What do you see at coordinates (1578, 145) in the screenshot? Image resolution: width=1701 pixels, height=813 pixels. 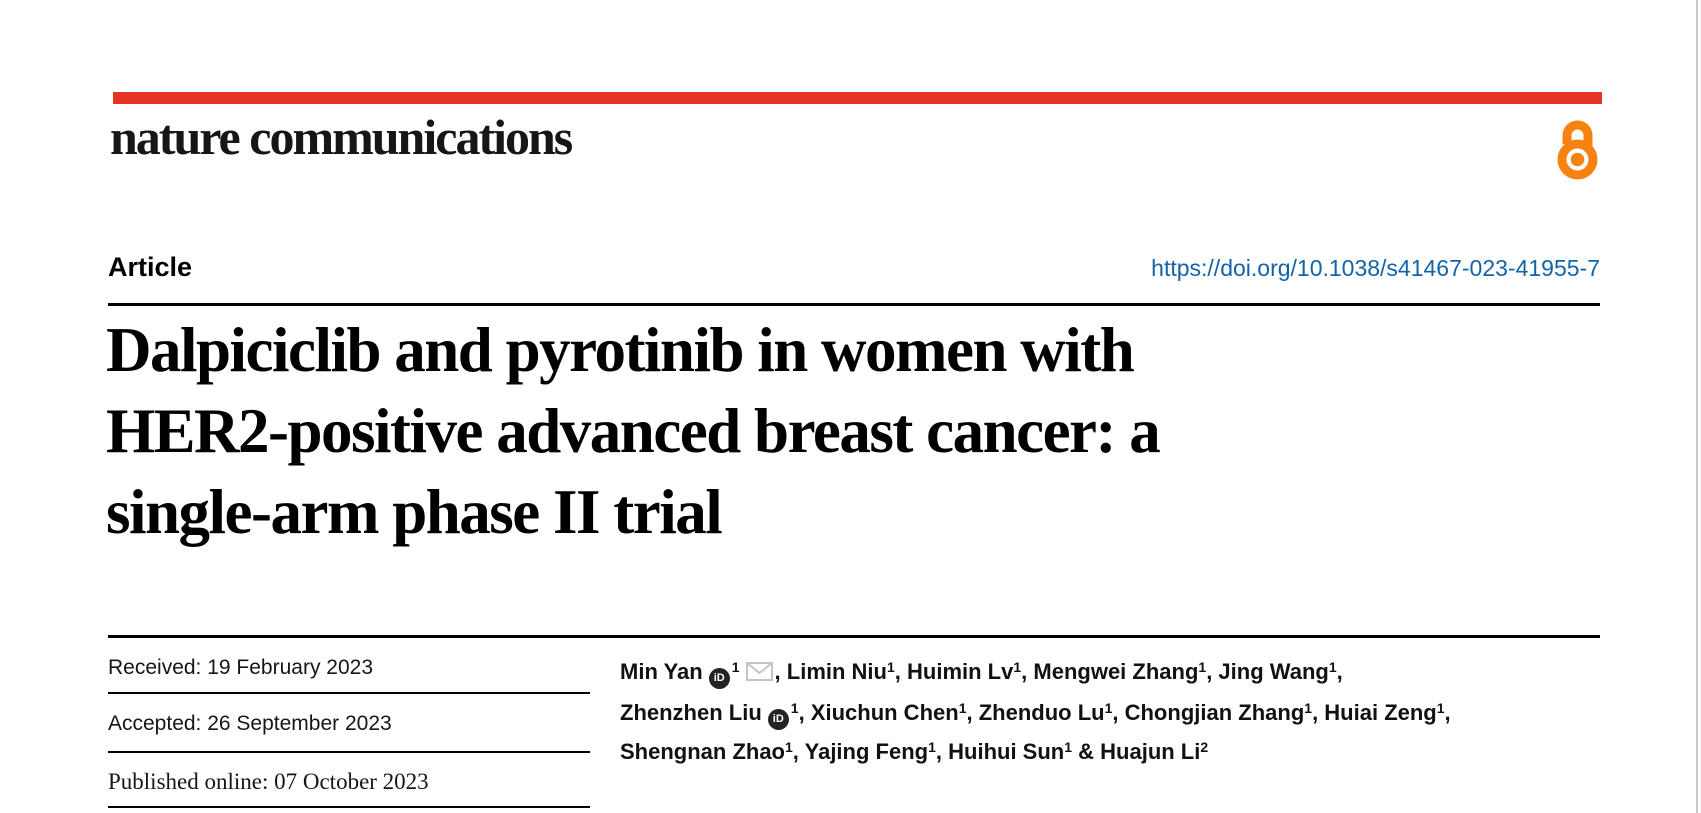 I see `open-access-icon` at bounding box center [1578, 145].